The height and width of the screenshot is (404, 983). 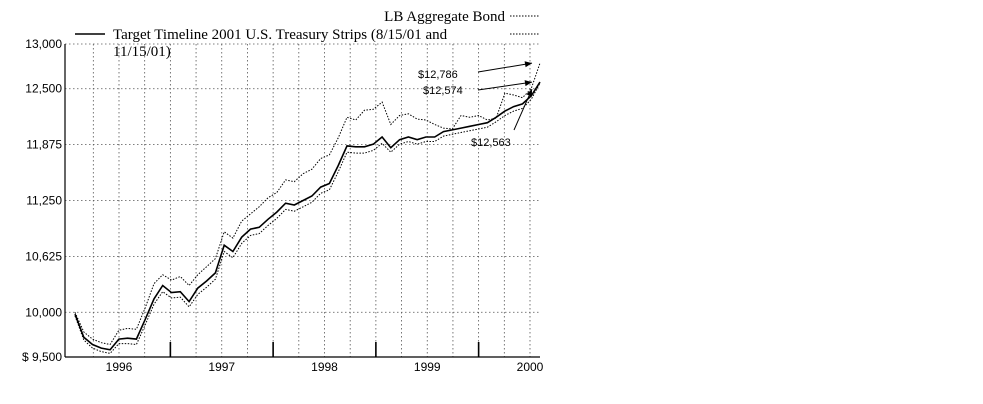 What do you see at coordinates (221, 367) in the screenshot?
I see `x-tick-label: 1997` at bounding box center [221, 367].